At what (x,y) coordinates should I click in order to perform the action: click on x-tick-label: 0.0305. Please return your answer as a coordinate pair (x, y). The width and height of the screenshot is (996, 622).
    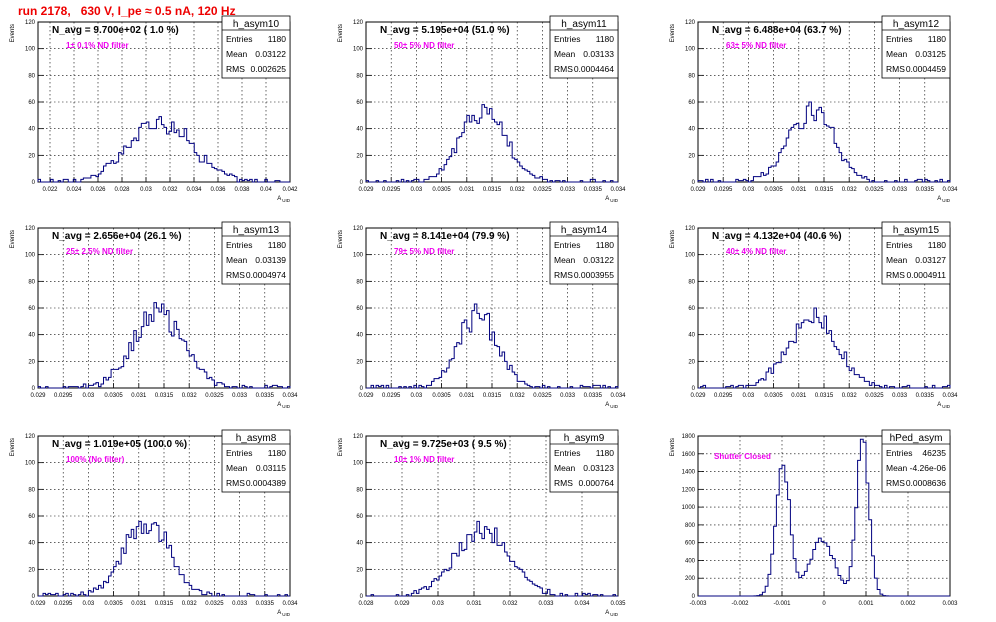
    Looking at the image, I should click on (113, 396).